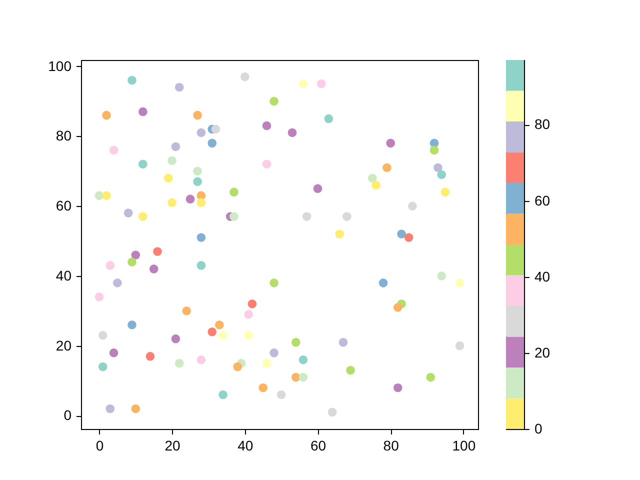 This screenshot has width=640, height=480. I want to click on y-tick-label: 40, so click(64, 275).